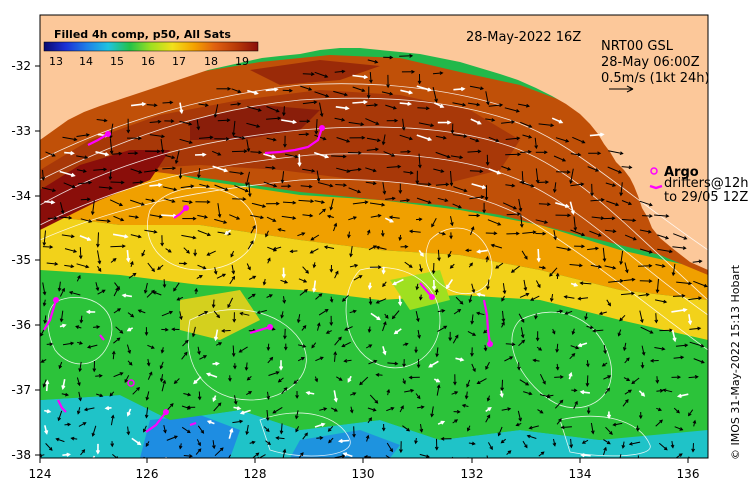 This screenshot has width=750, height=496. What do you see at coordinates (21, 131) in the screenshot?
I see `y-tick-label: -33` at bounding box center [21, 131].